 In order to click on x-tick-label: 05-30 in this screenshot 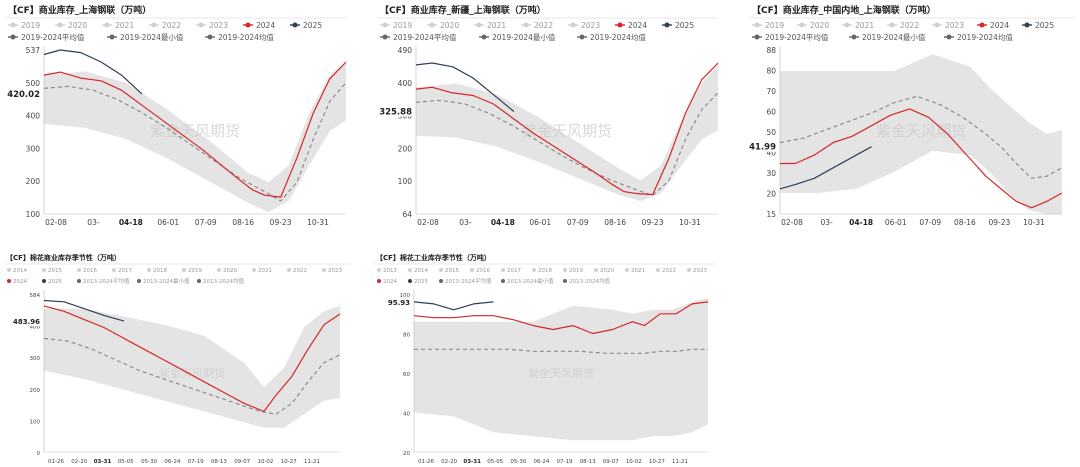, I will do `click(149, 462)`.